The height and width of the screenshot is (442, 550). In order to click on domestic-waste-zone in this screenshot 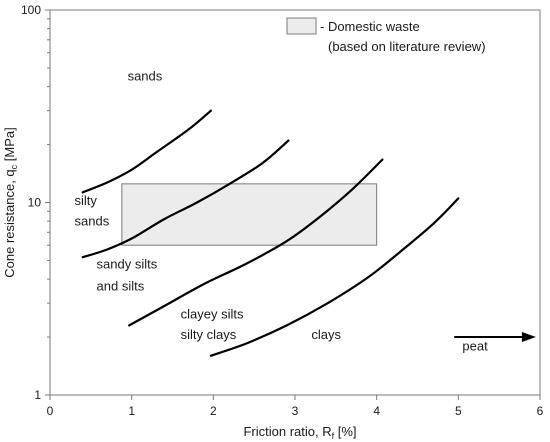, I will do `click(249, 214)`.